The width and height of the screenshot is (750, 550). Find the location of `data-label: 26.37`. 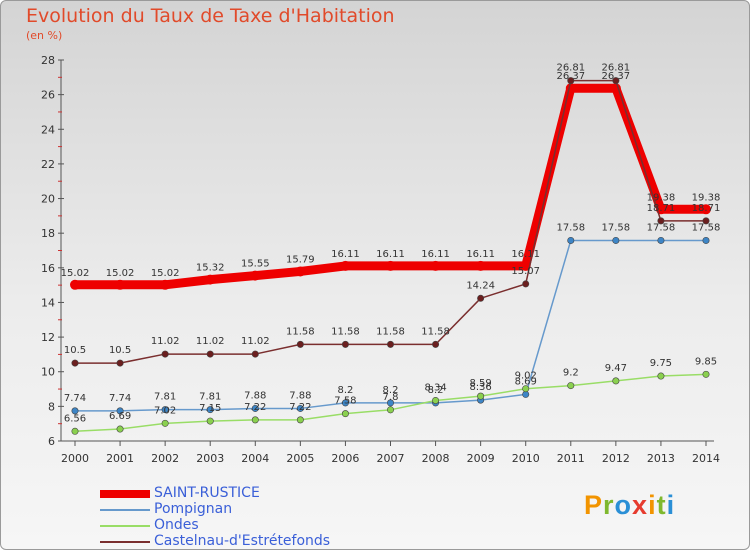

data-label: 26.37 is located at coordinates (570, 76).